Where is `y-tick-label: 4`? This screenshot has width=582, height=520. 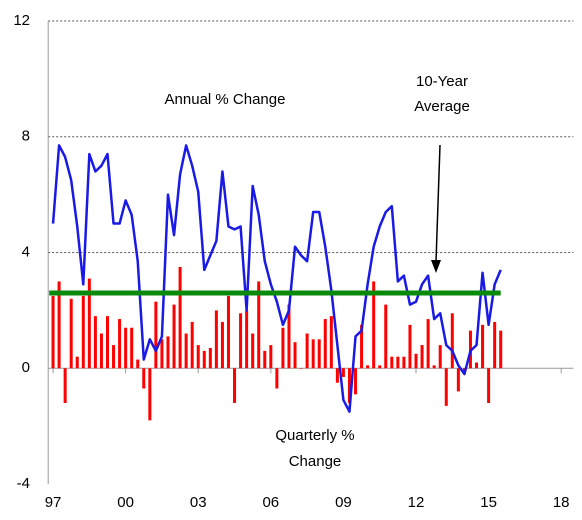 y-tick-label: 4 is located at coordinates (26, 251).